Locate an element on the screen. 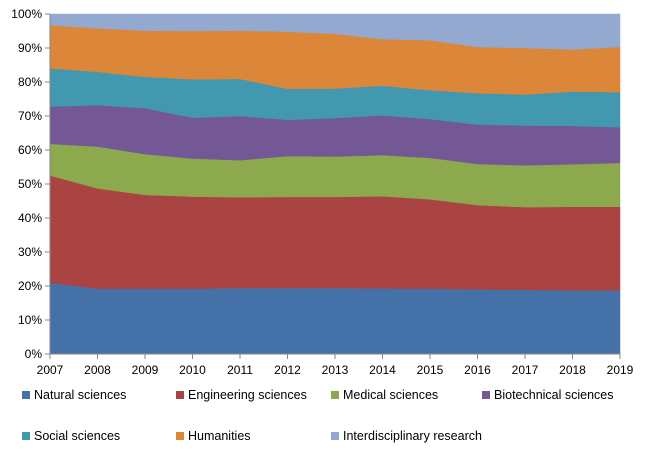 The width and height of the screenshot is (648, 466). x-tick-label: 2007 is located at coordinates (50, 370).